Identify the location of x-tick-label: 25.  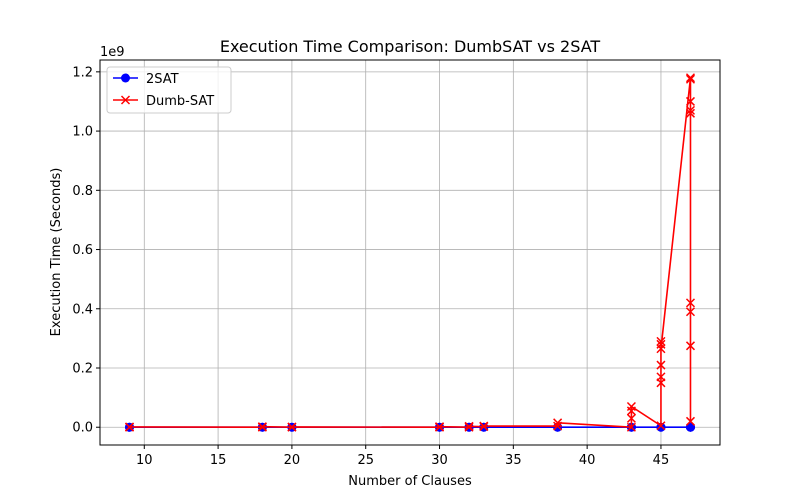
(365, 460).